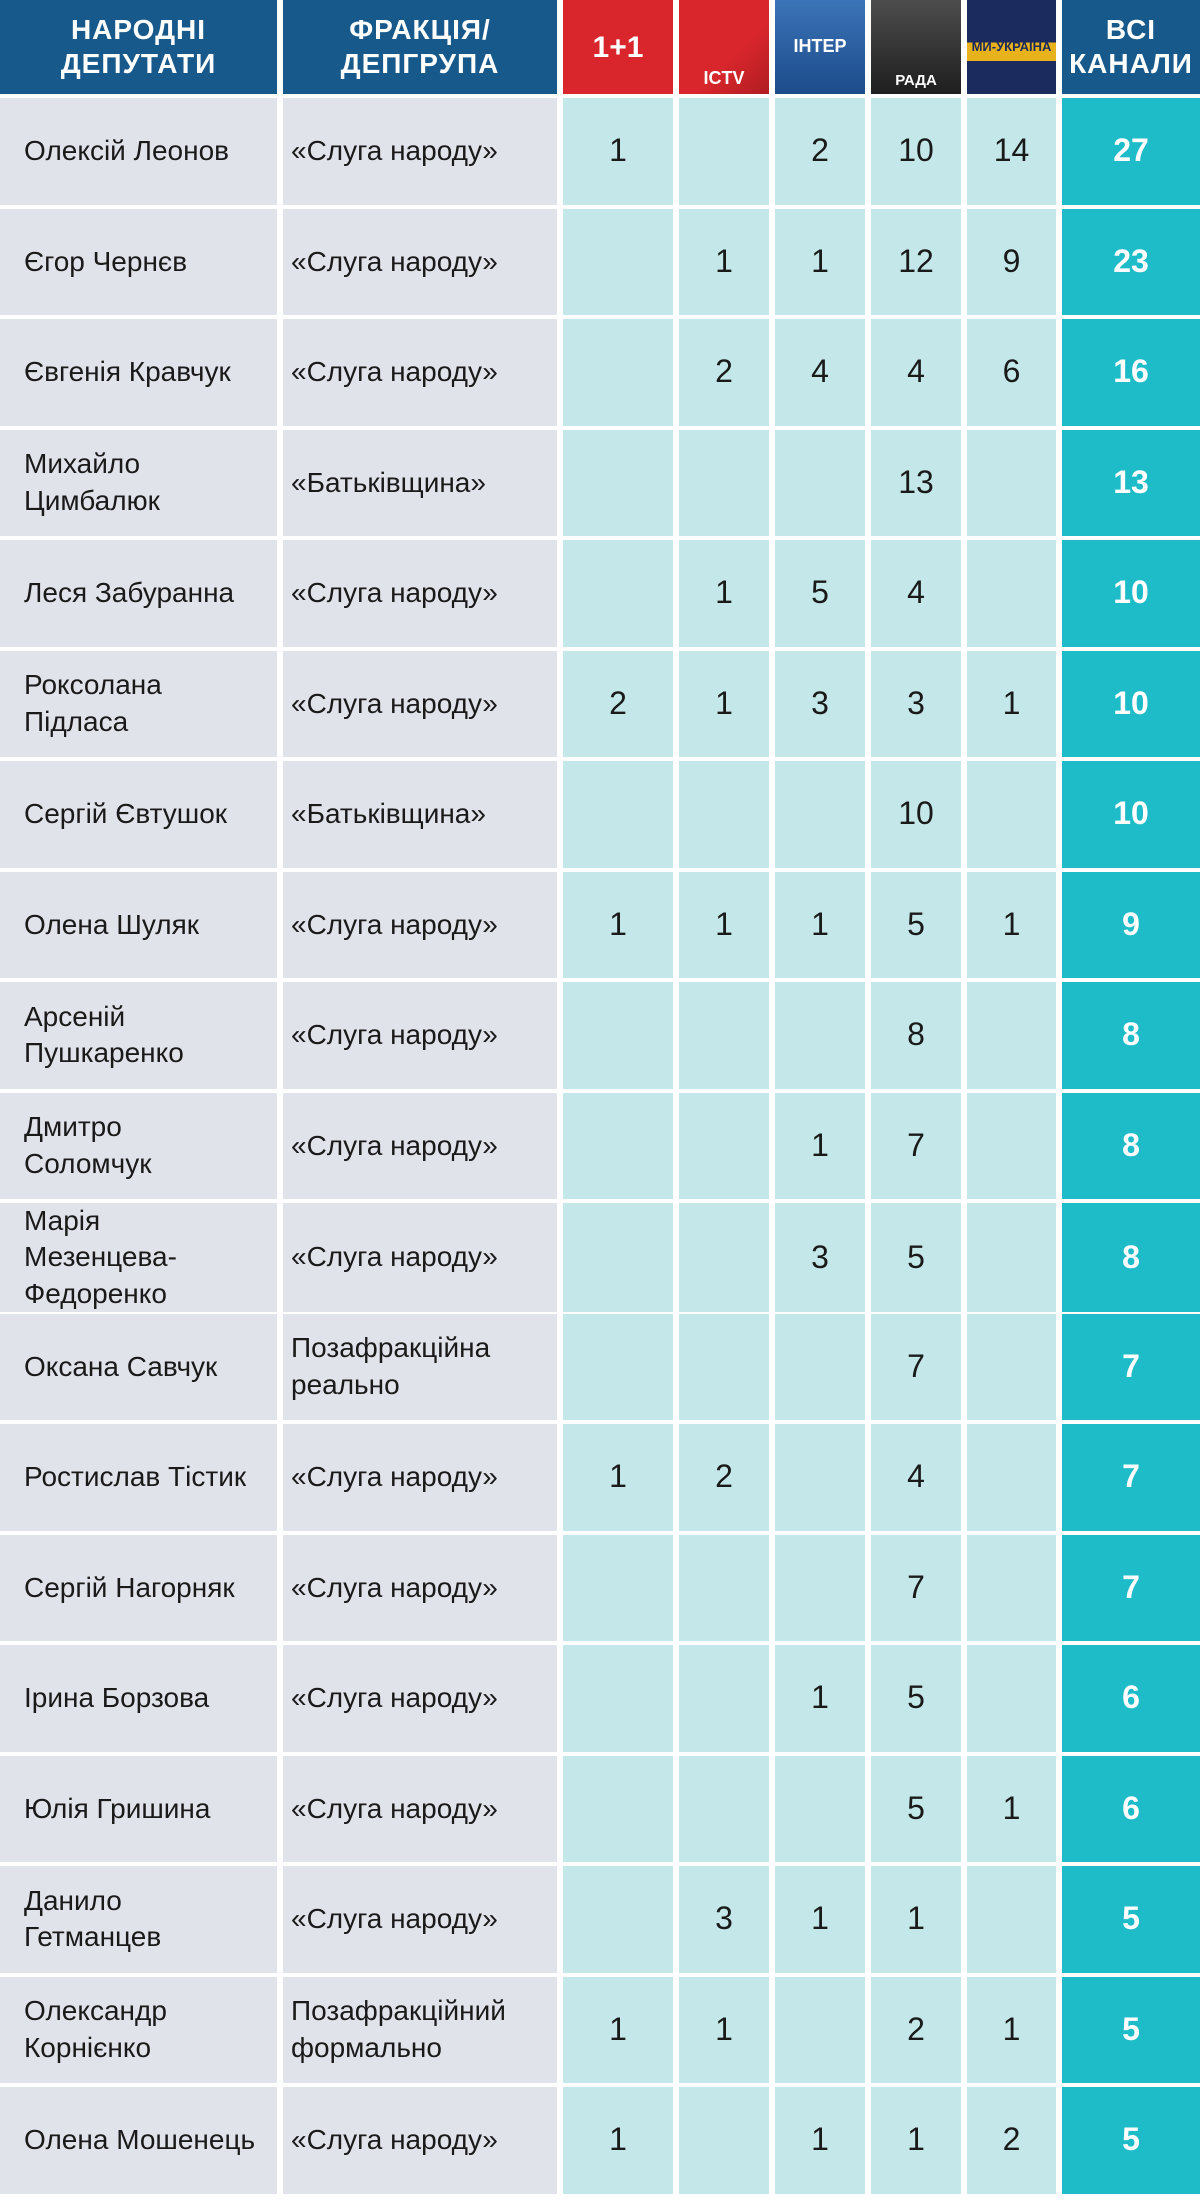  I want to click on deputy-name: Роксолана Підласа, so click(138, 703).